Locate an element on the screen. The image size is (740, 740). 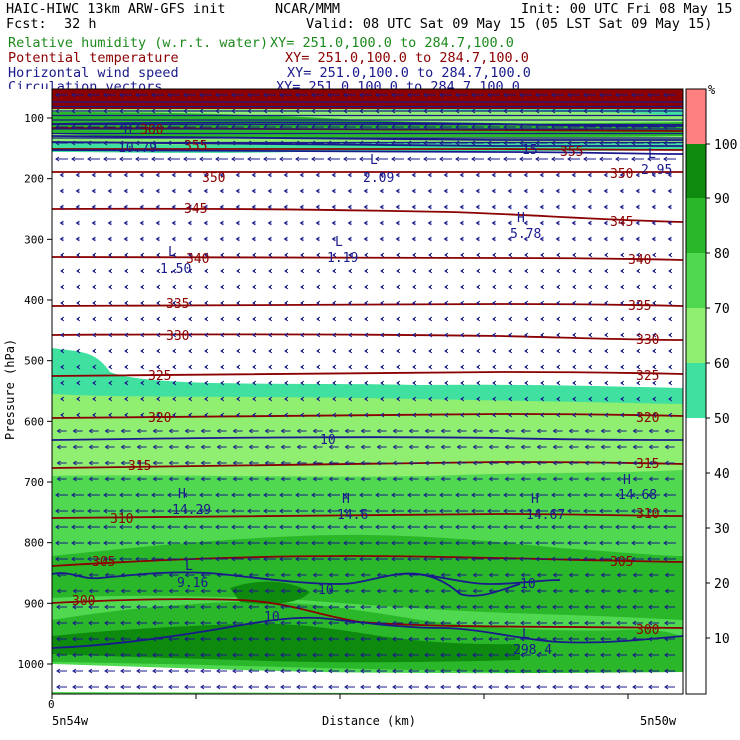
wind-speed-contour-upper is located at coordinates (367, 138).